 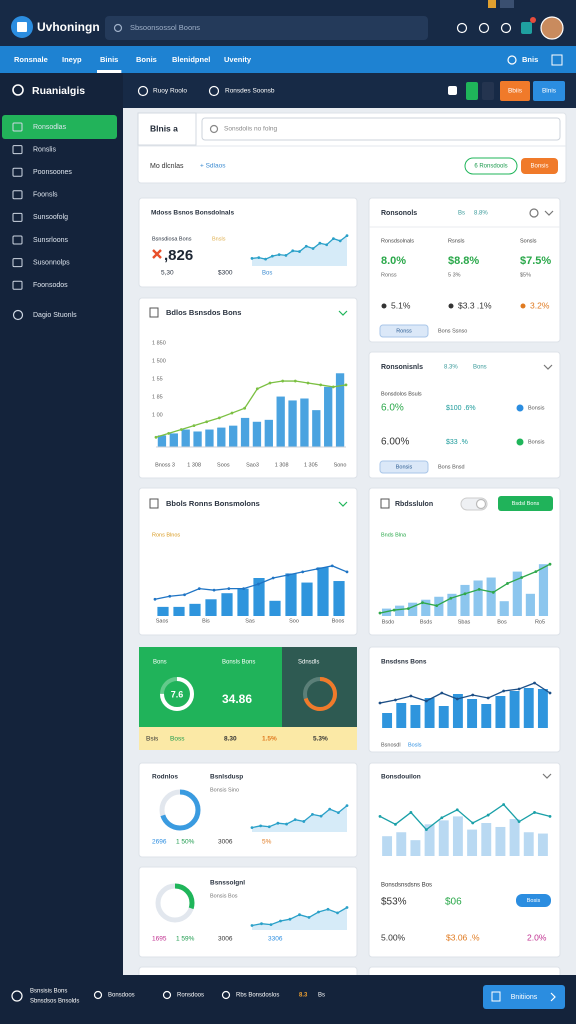 I want to click on sidebar-item: Sunsrloons, so click(x=51, y=240).